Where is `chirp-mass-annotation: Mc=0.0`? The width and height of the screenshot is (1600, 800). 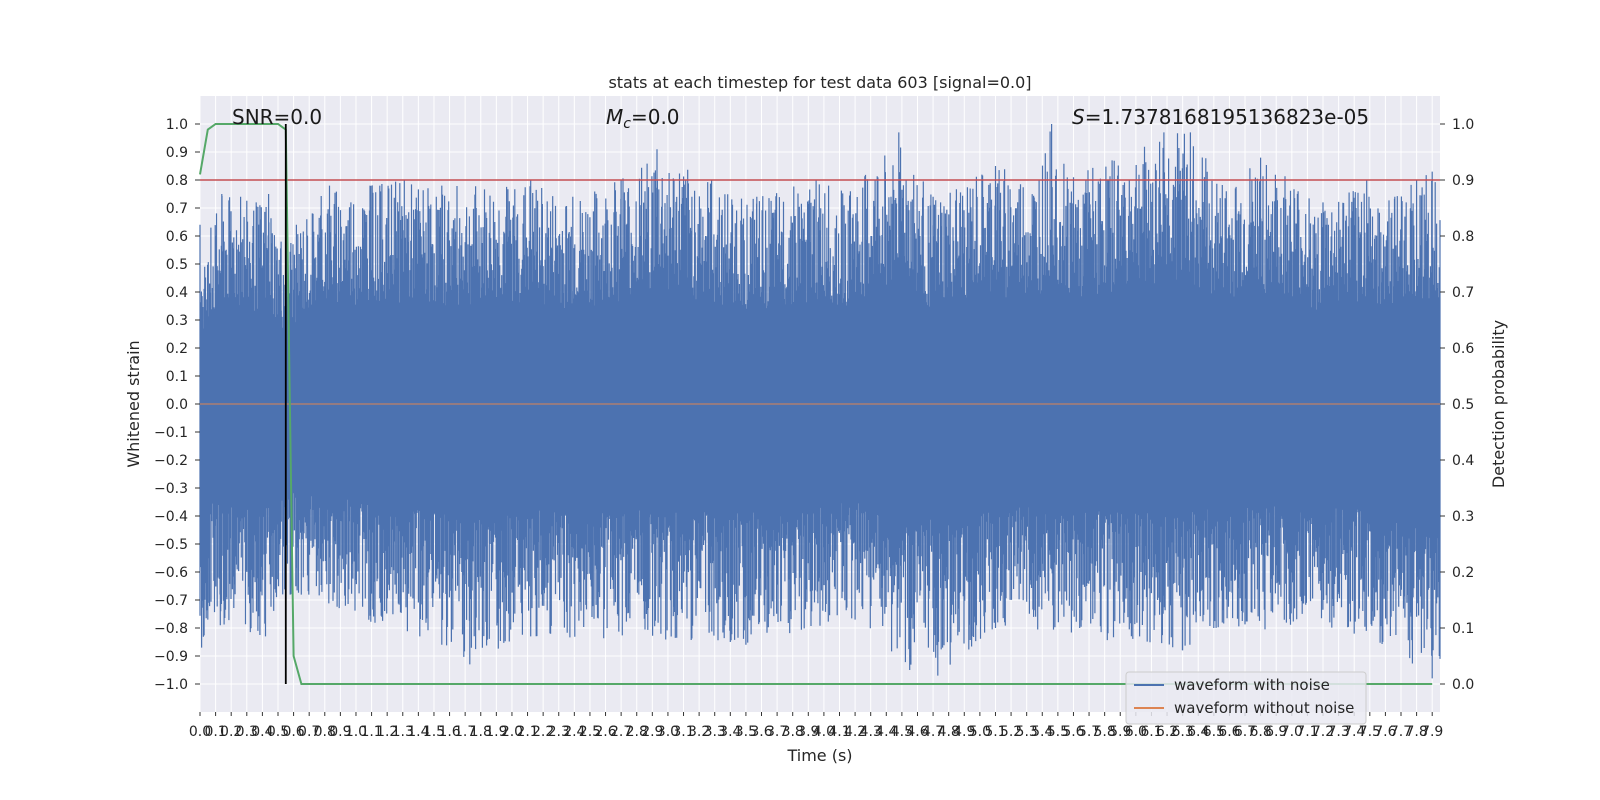 chirp-mass-annotation: Mc=0.0 is located at coordinates (643, 118).